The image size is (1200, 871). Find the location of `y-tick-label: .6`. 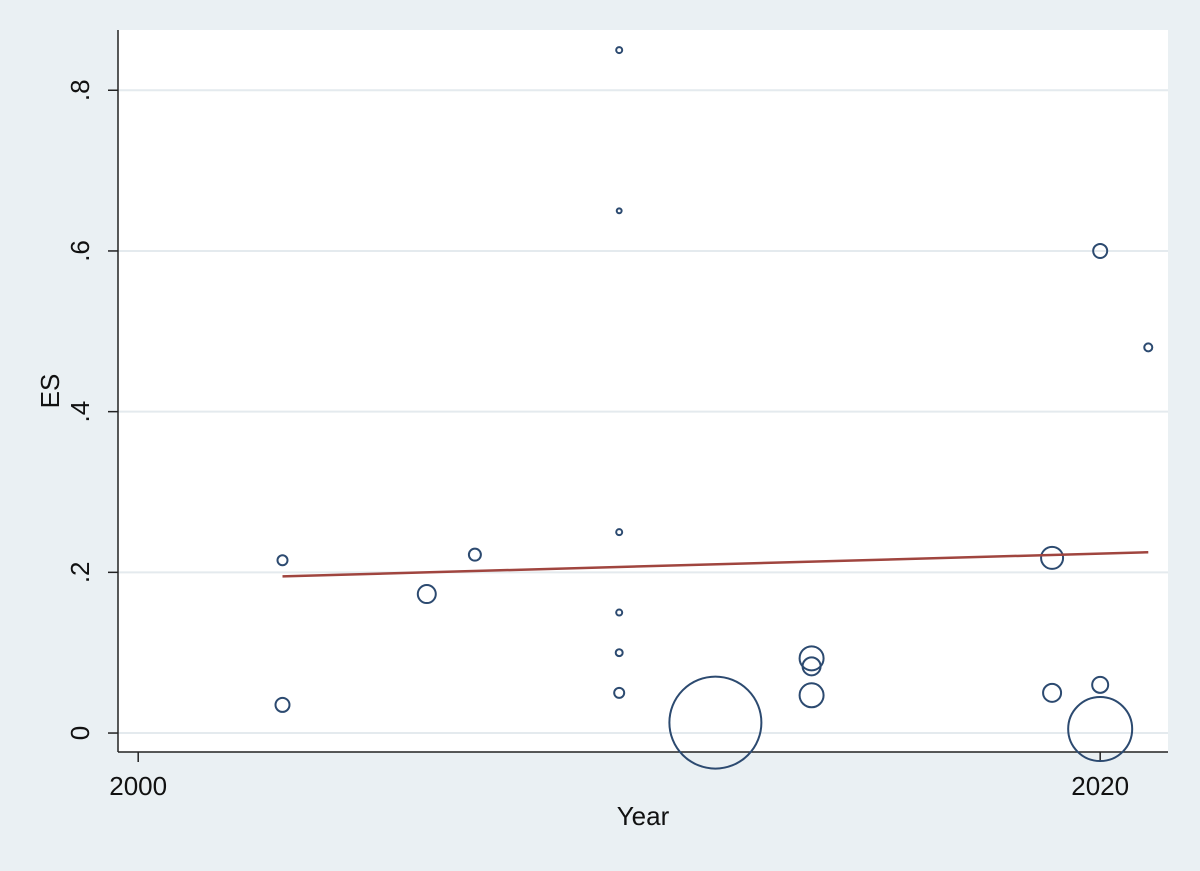

y-tick-label: .6 is located at coordinates (80, 251).